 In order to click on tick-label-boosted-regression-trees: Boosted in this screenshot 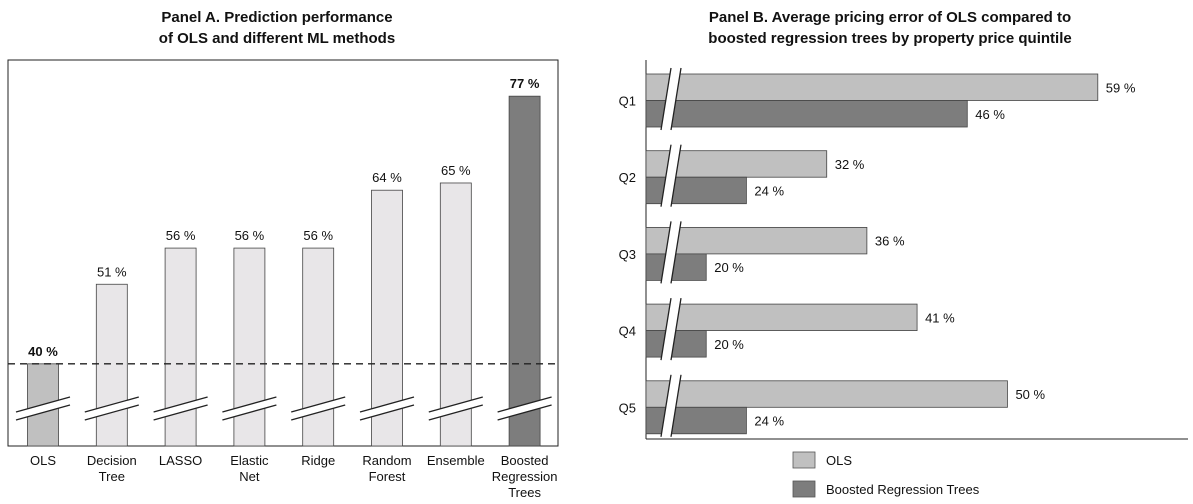, I will do `click(525, 460)`.